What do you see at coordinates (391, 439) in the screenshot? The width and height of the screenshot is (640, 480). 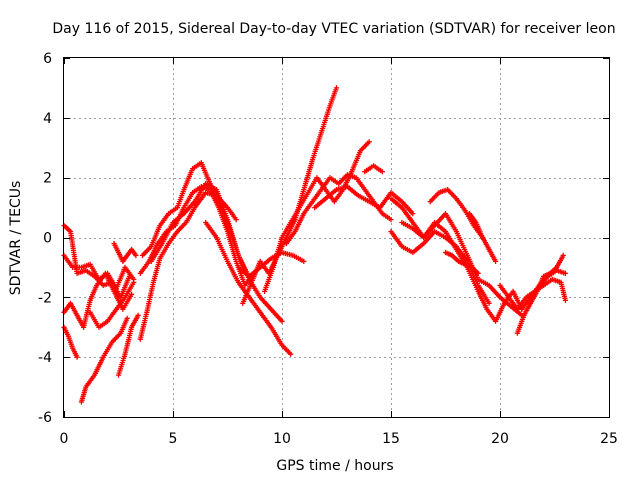 I see `x-tick-label: 15` at bounding box center [391, 439].